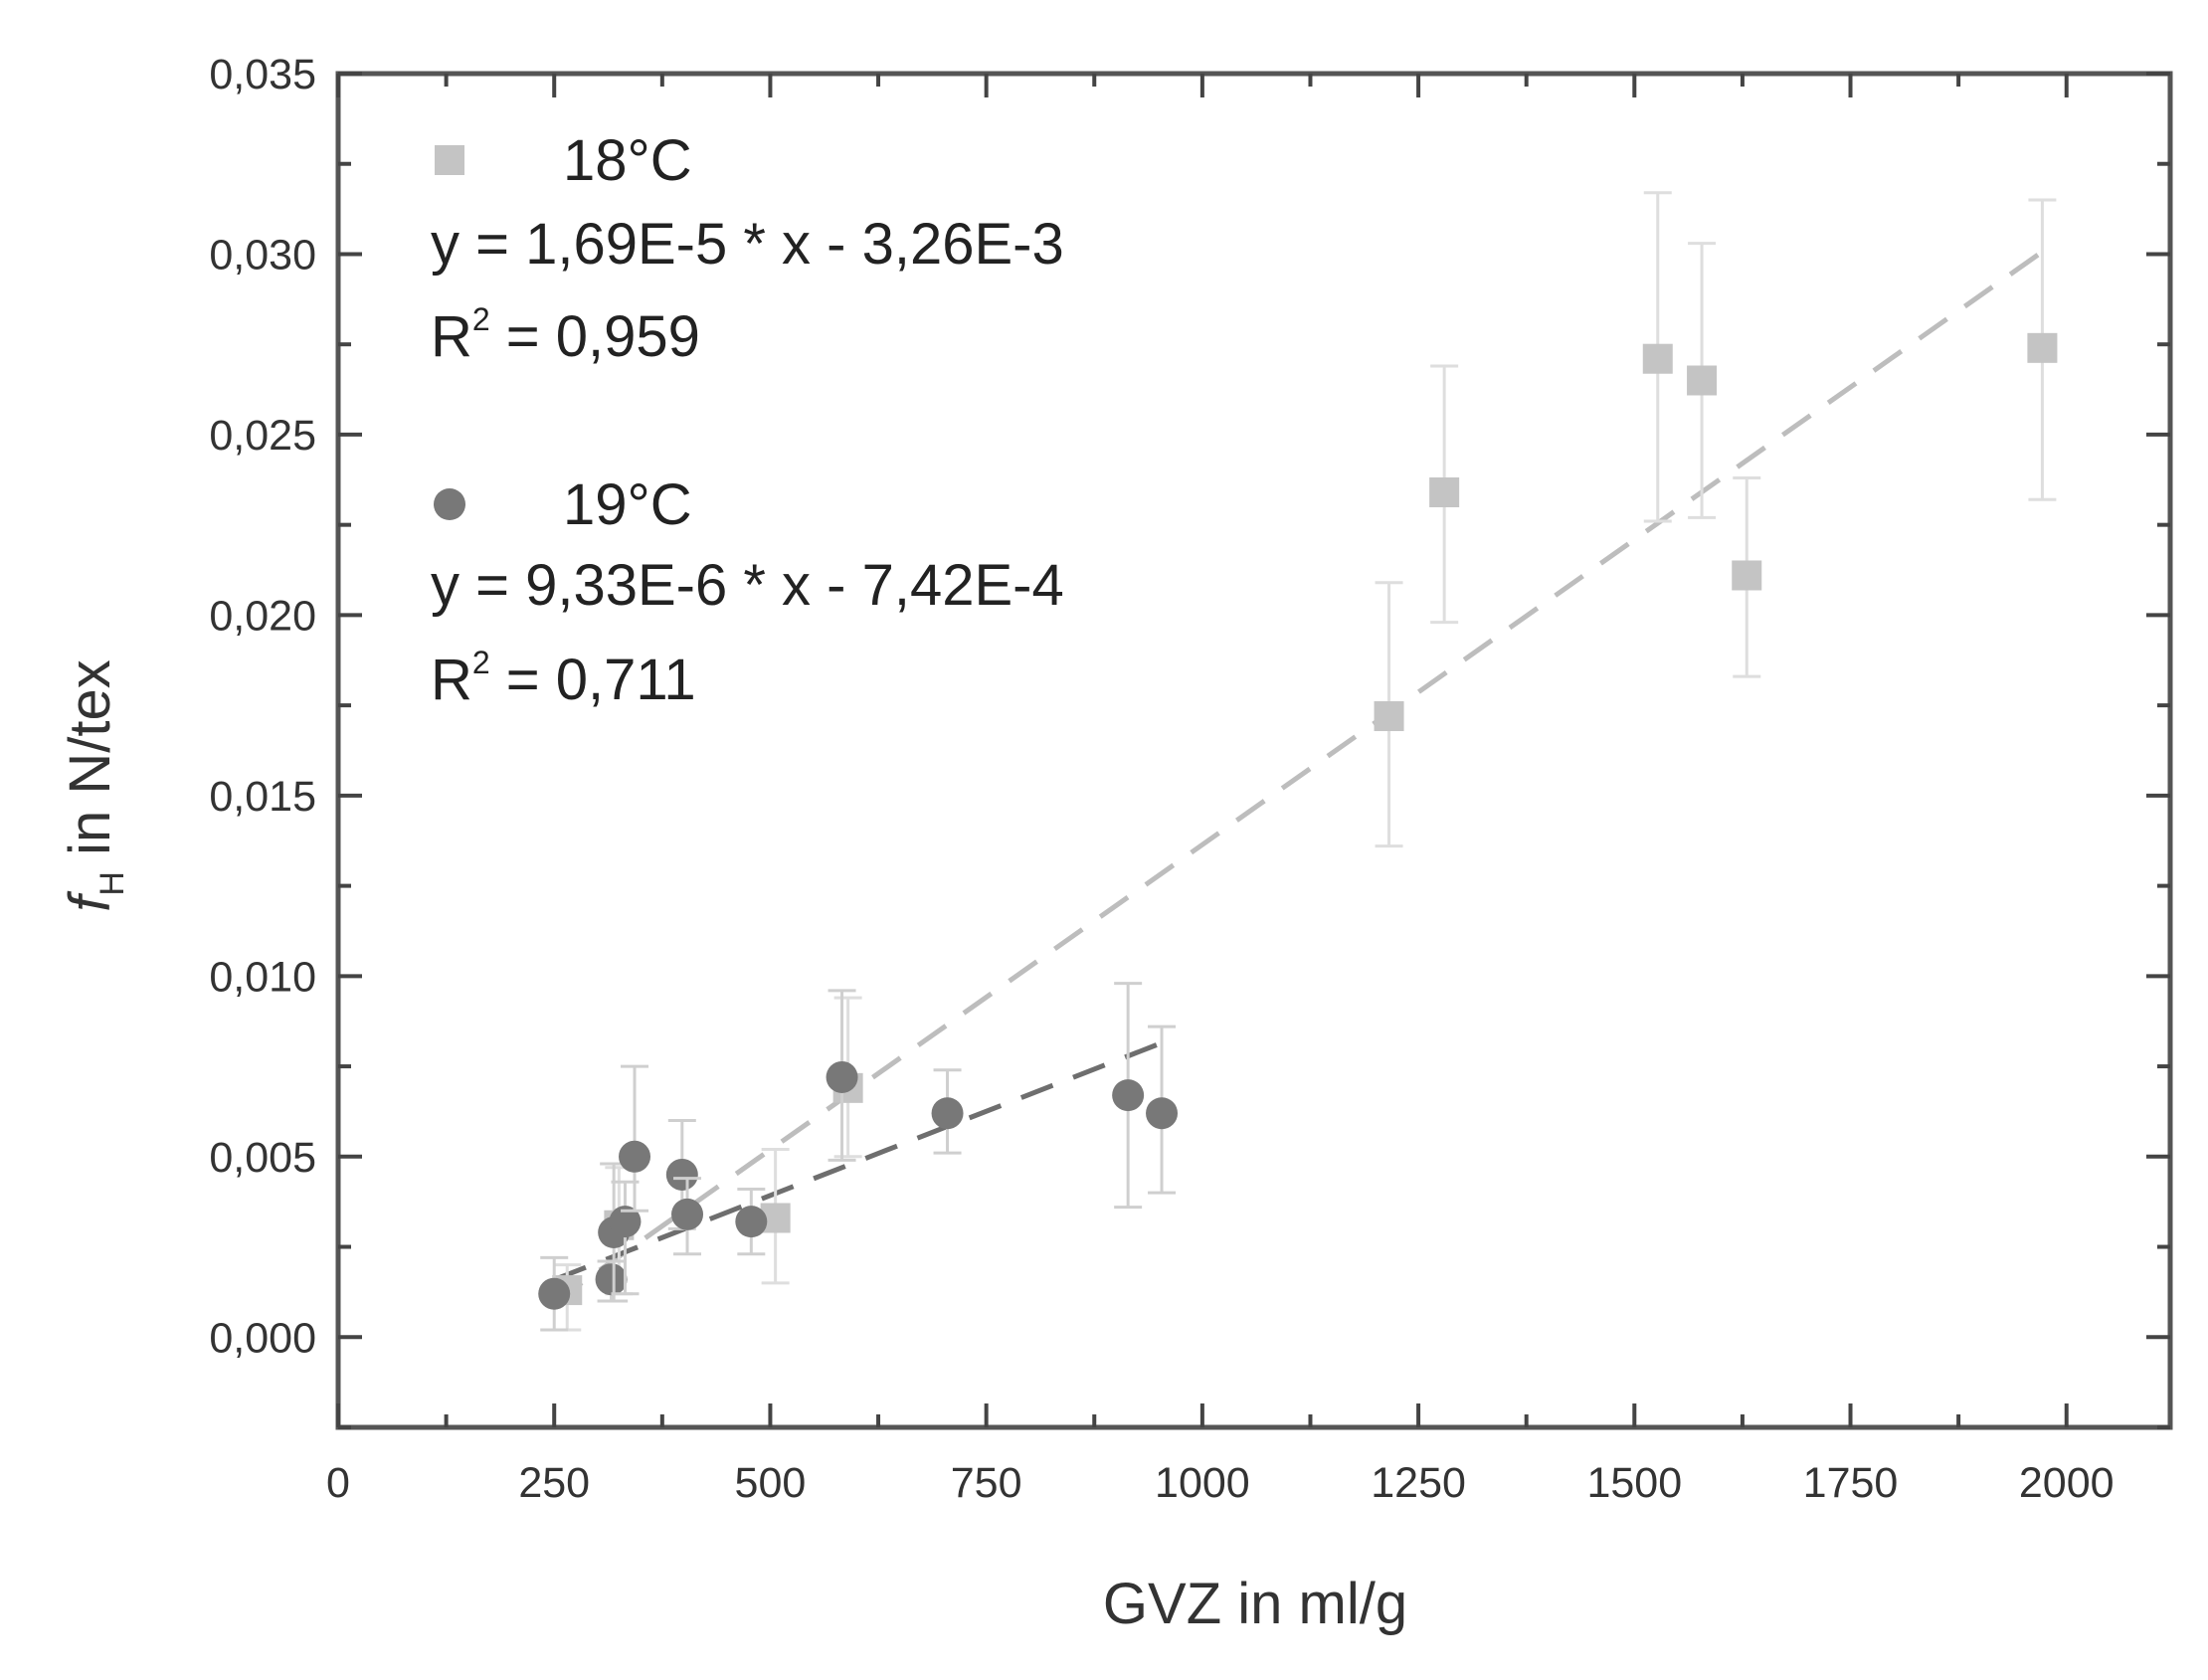 The image size is (2208, 1680). Describe the element at coordinates (554, 1483) in the screenshot. I see `x-tick-label: 250` at that location.